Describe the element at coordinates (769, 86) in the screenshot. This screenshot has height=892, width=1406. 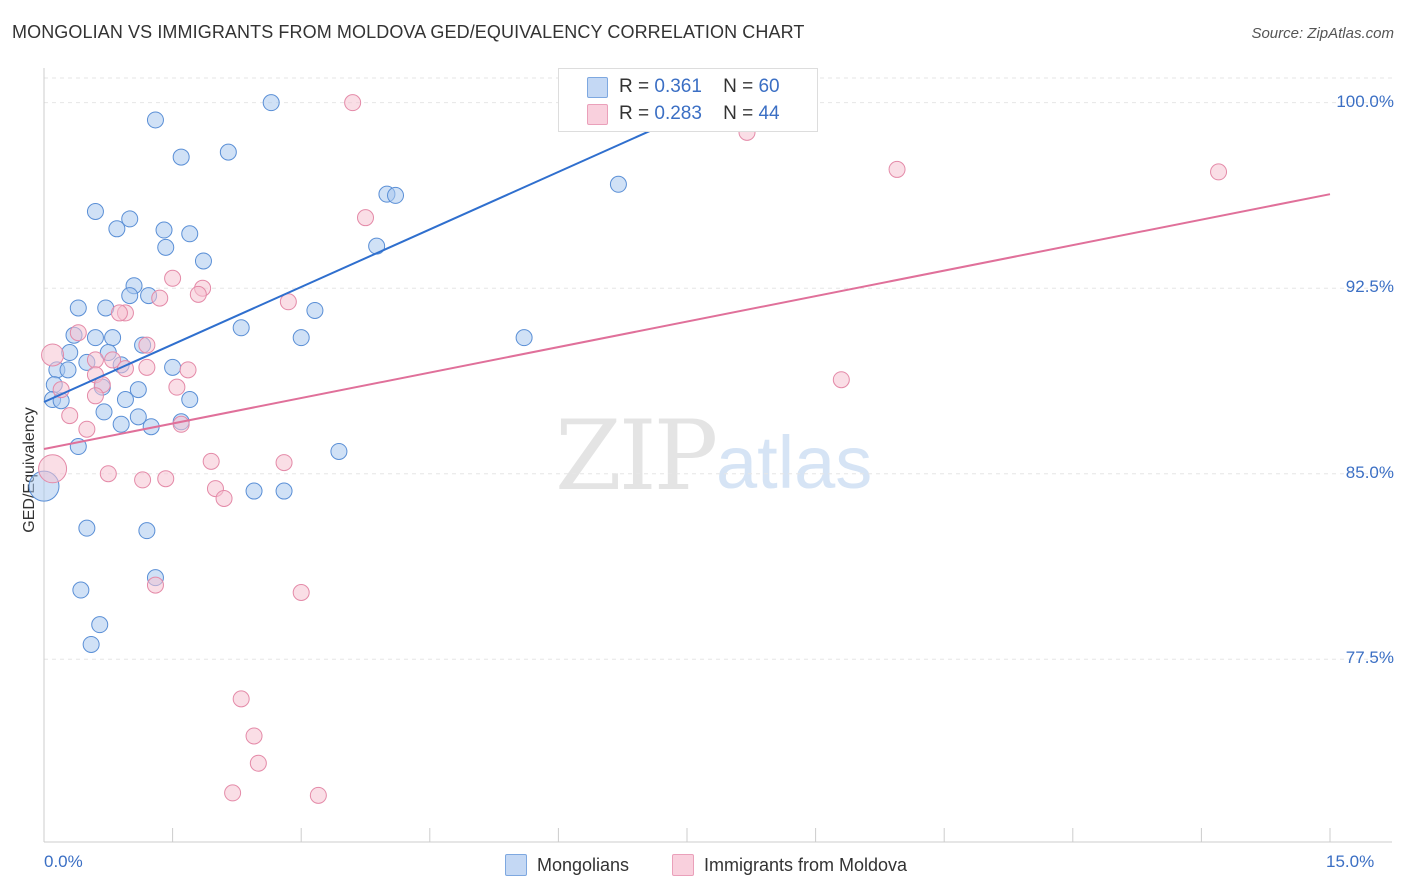
I see `legend-n-value: 60` at that location.